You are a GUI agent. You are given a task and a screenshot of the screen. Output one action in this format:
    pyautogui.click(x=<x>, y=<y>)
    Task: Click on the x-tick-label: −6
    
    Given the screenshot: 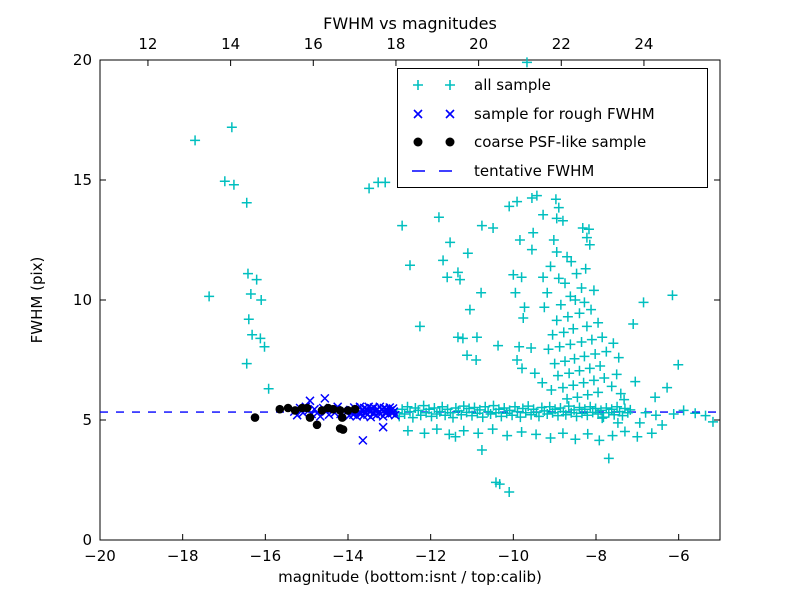 What is the action you would take?
    pyautogui.click(x=679, y=556)
    